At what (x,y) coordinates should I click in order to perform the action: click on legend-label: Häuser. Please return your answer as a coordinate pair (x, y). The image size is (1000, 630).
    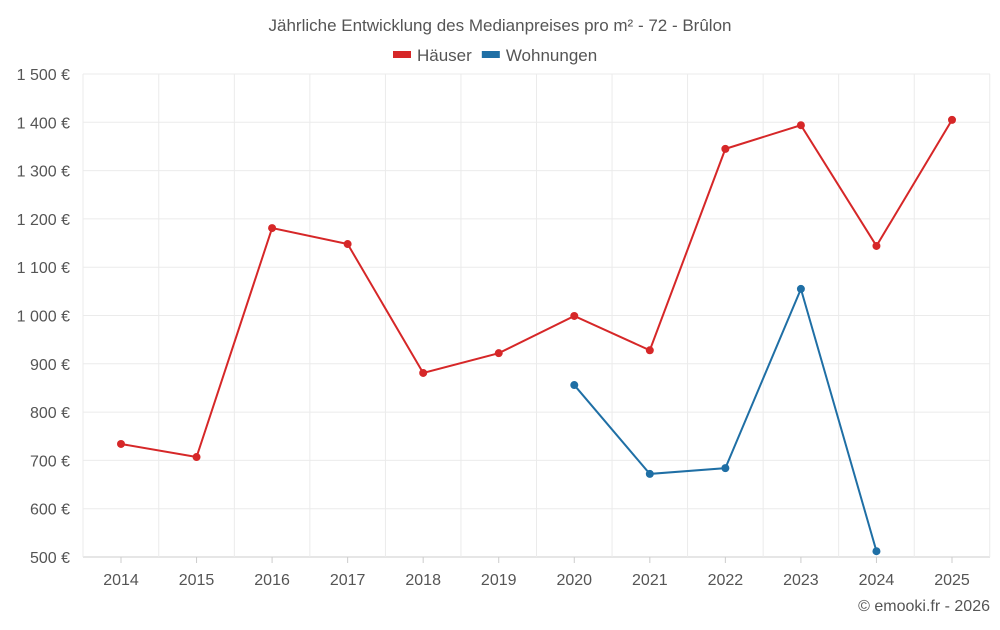
    Looking at the image, I should click on (444, 55).